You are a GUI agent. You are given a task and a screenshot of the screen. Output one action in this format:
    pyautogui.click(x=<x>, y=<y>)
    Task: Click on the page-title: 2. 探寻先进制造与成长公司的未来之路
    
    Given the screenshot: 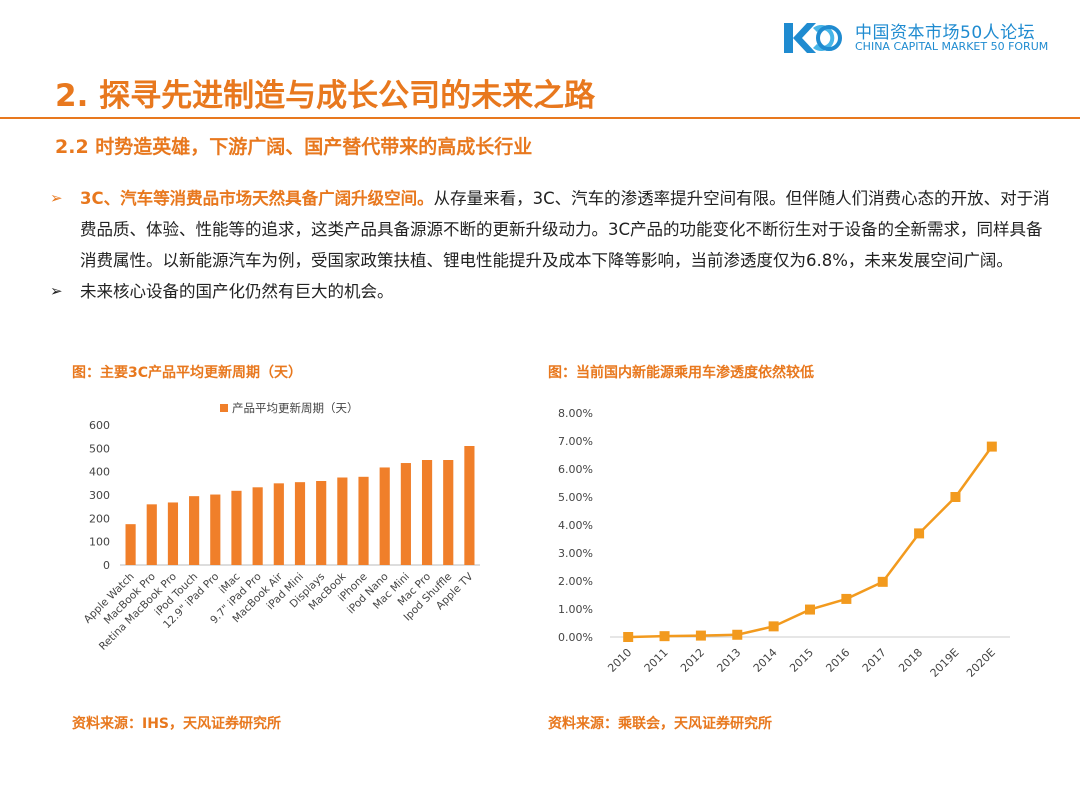 What is the action you would take?
    pyautogui.click(x=325, y=96)
    